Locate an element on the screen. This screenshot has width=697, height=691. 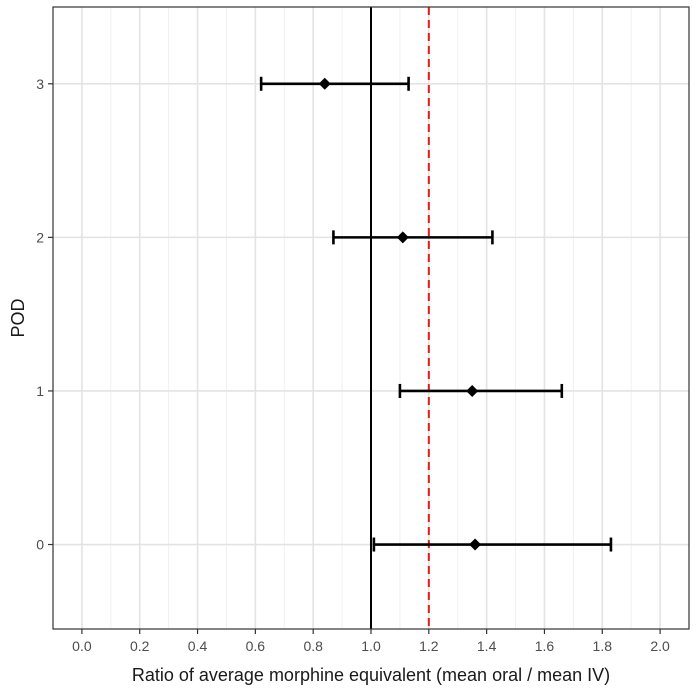
x-tick-label: 1.0 is located at coordinates (371, 646).